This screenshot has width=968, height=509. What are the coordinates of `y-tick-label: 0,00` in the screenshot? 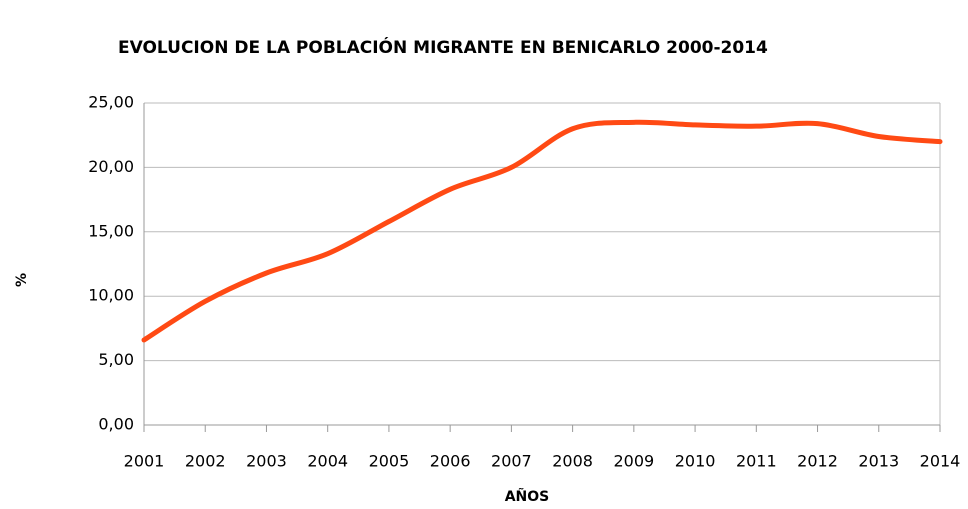 It's located at (116, 424).